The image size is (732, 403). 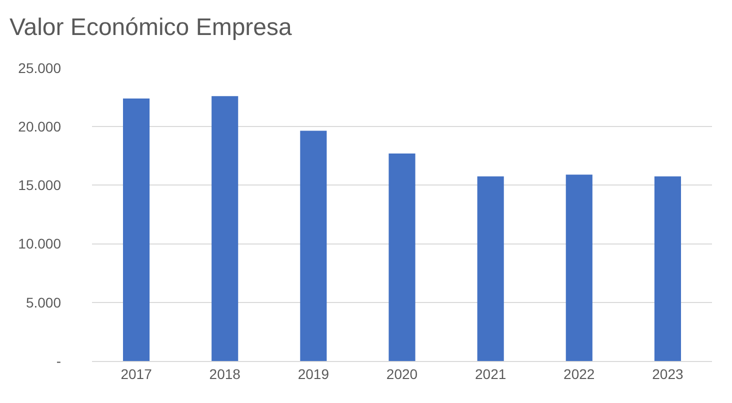 What do you see at coordinates (40, 126) in the screenshot?
I see `y-tick-label: 20.000` at bounding box center [40, 126].